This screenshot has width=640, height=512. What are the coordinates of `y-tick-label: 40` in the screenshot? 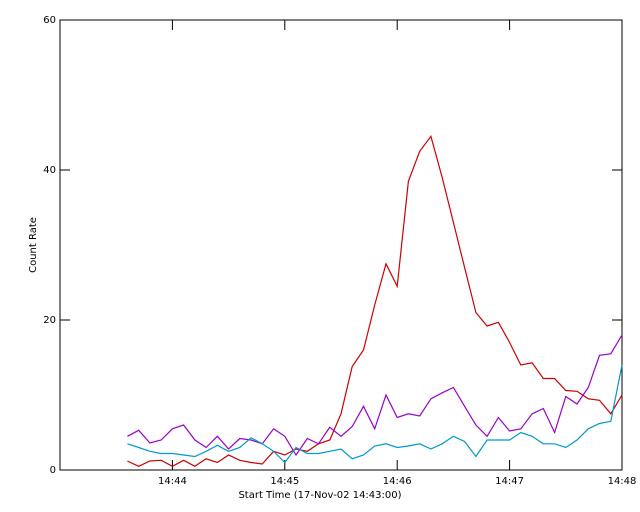 It's located at (49, 170).